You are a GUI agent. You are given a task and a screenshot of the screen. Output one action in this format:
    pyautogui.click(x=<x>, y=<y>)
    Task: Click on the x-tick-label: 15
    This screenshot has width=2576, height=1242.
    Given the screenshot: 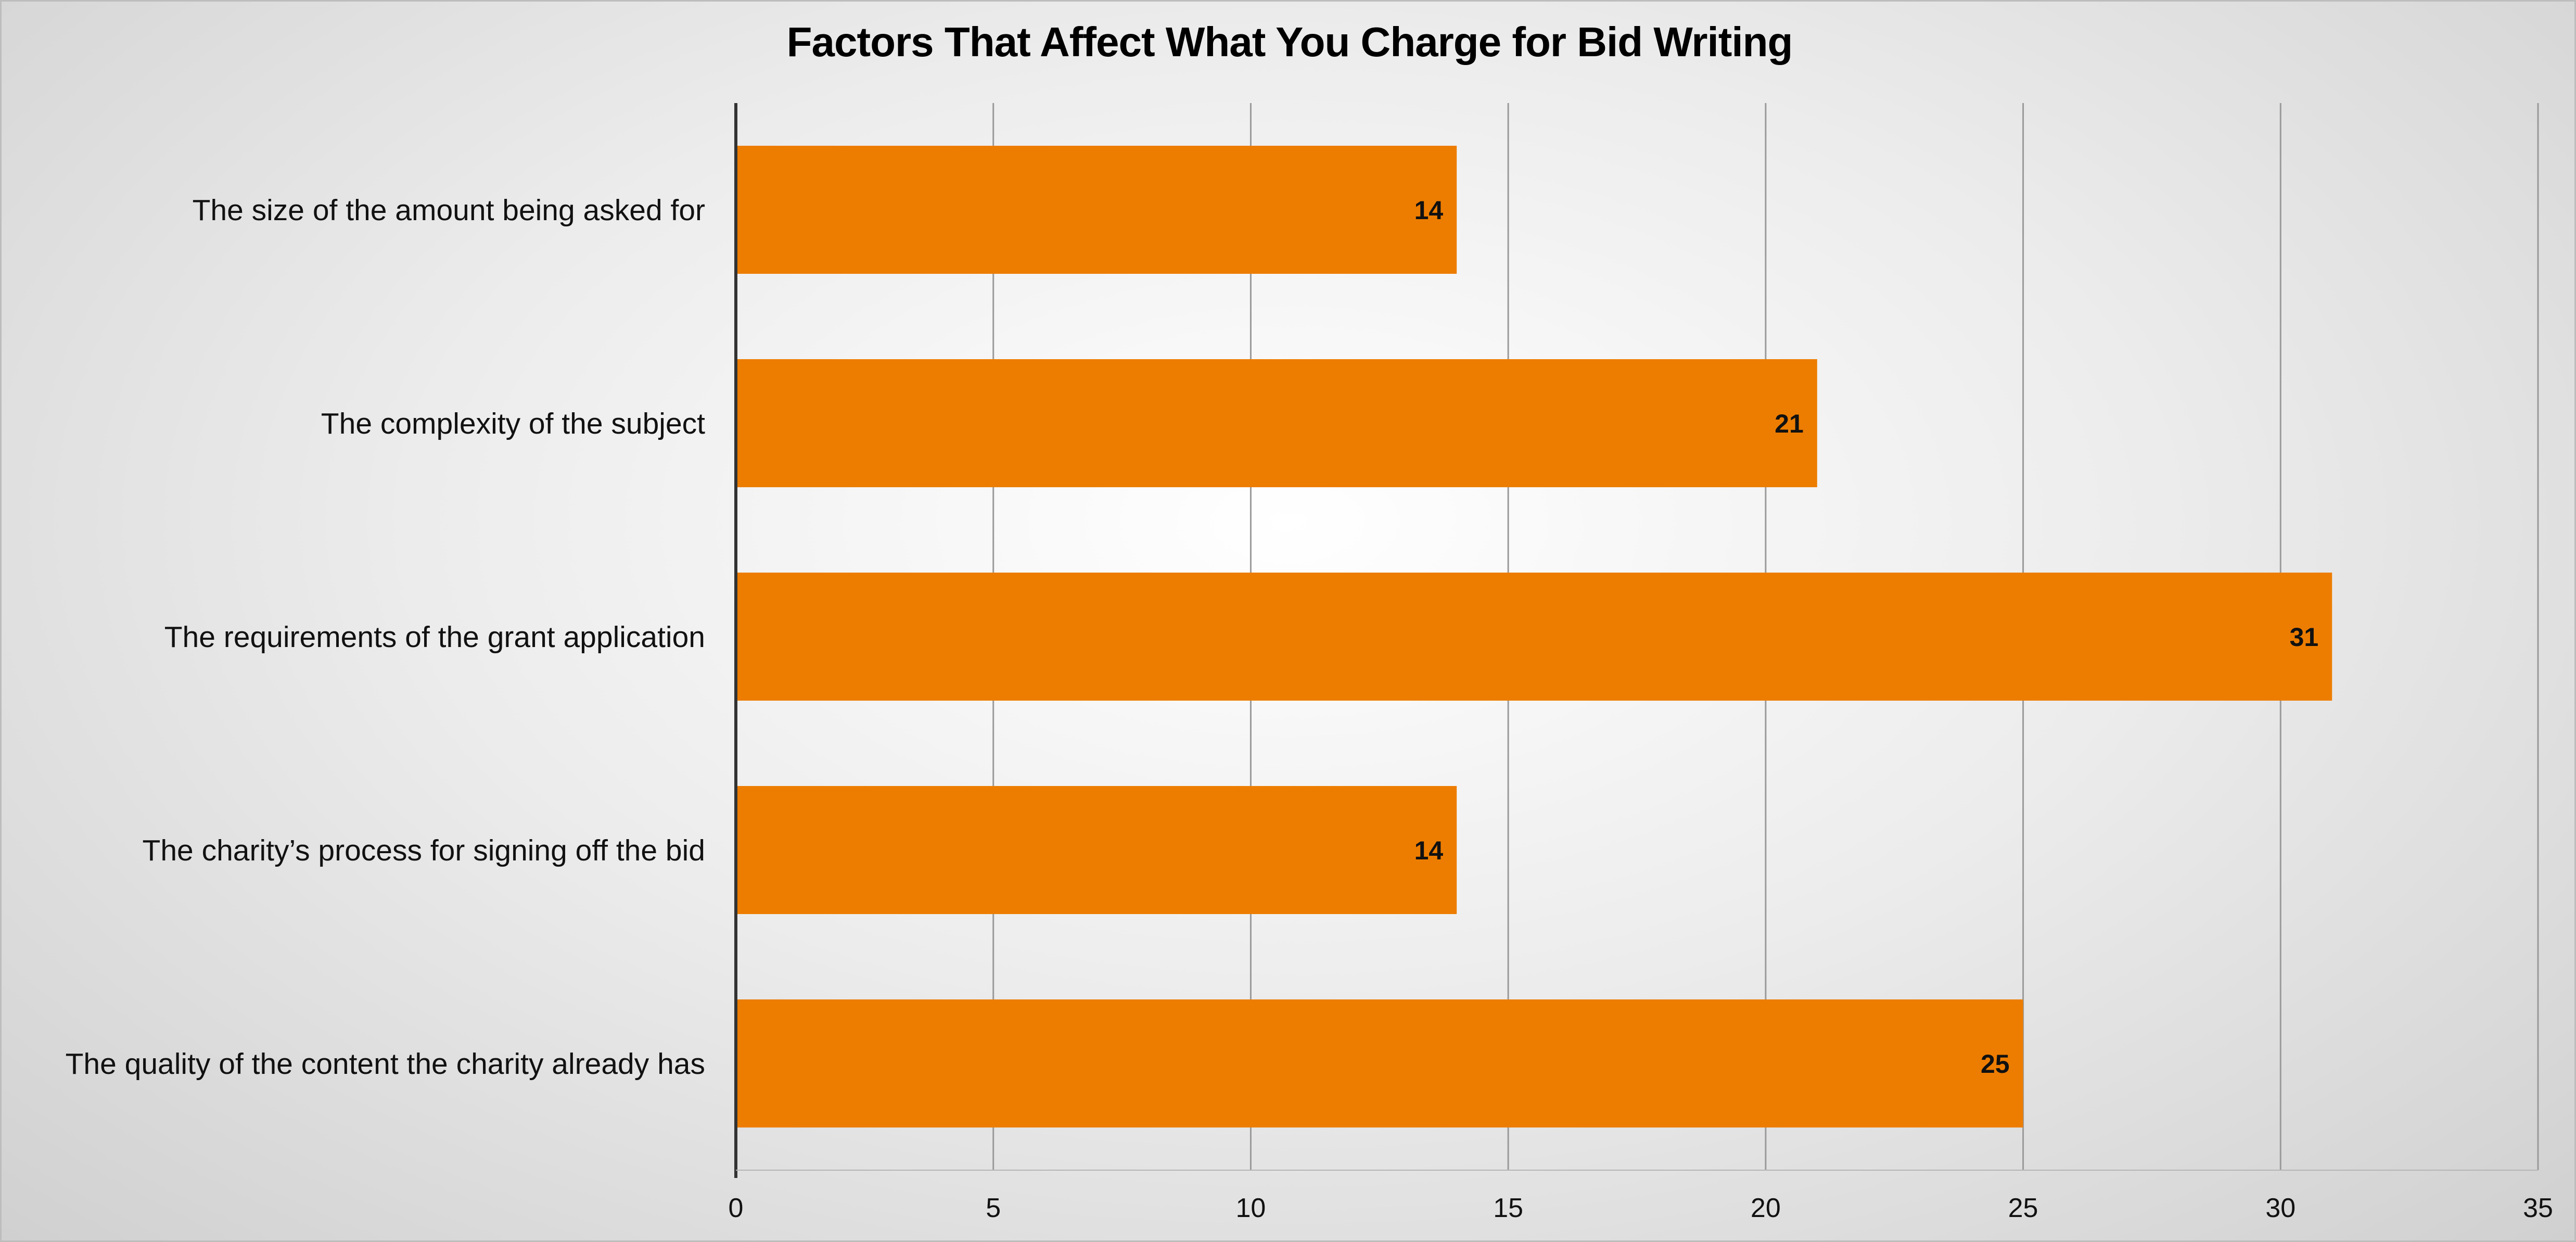 What is the action you would take?
    pyautogui.click(x=1508, y=1208)
    